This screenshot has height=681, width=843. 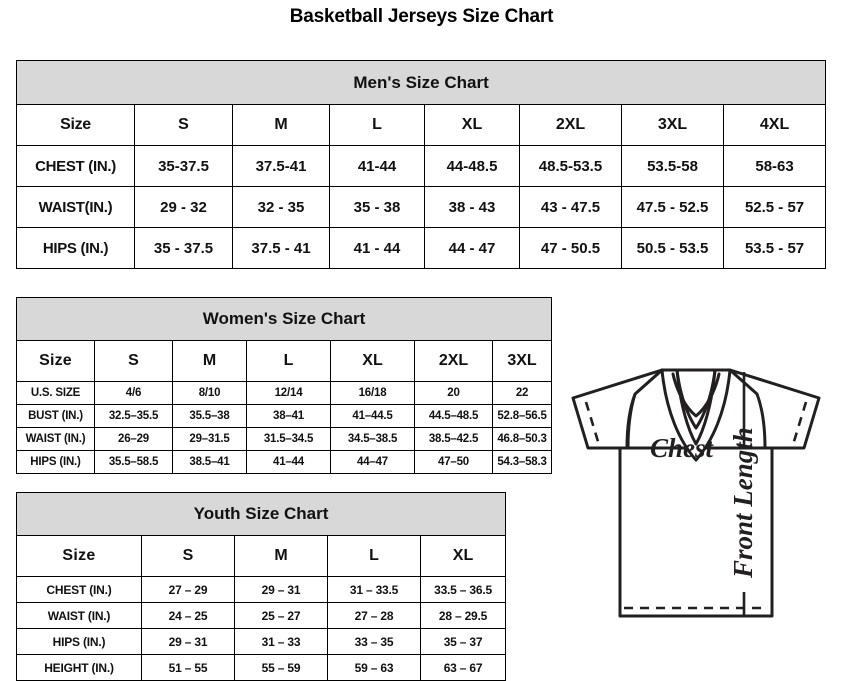 What do you see at coordinates (472, 125) in the screenshot?
I see `mens-size-xl: XL` at bounding box center [472, 125].